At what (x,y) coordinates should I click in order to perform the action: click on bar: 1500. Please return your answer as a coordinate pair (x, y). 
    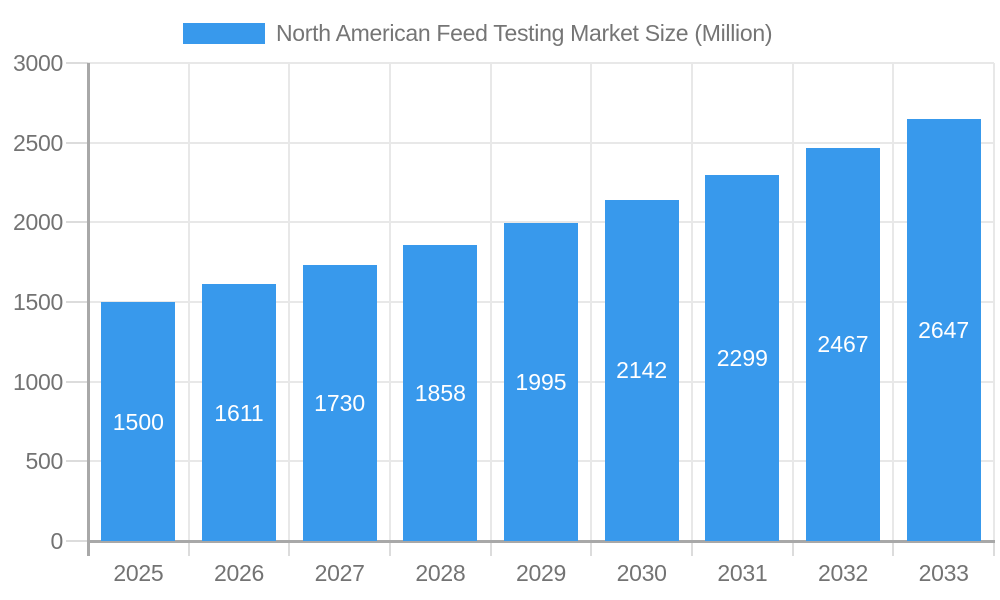
    Looking at the image, I should click on (138, 421).